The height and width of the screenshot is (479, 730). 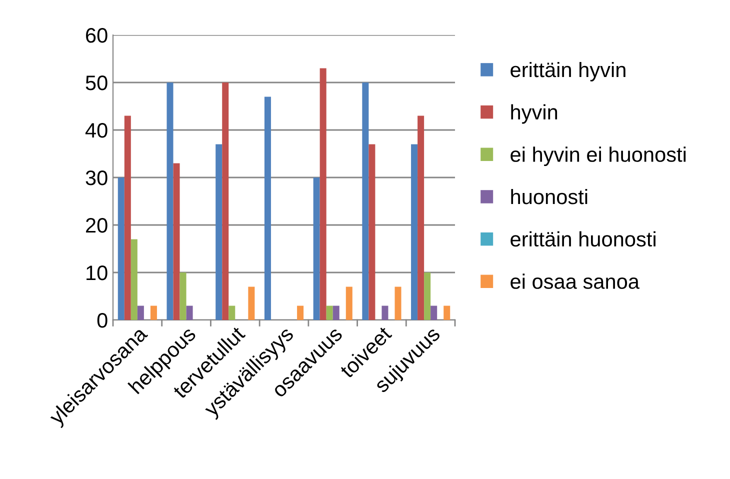 What do you see at coordinates (96, 130) in the screenshot?
I see `y-tick-label: 40` at bounding box center [96, 130].